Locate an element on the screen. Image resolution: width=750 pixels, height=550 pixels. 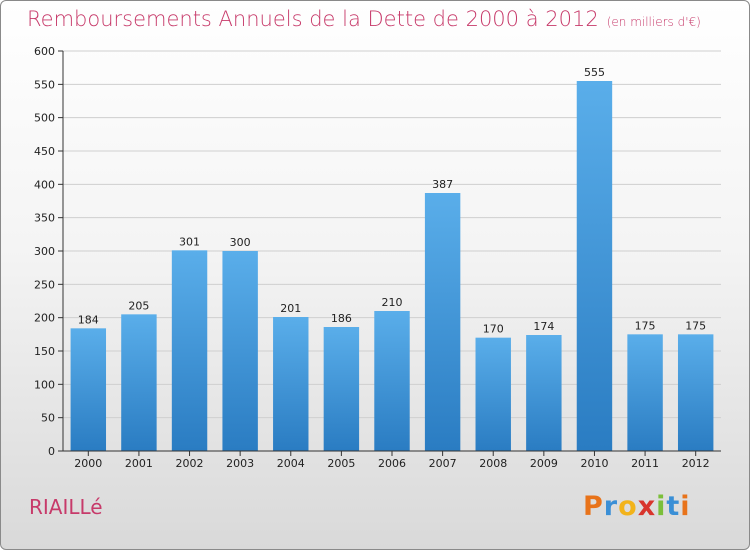
x-tick-label: 2009 is located at coordinates (544, 463).